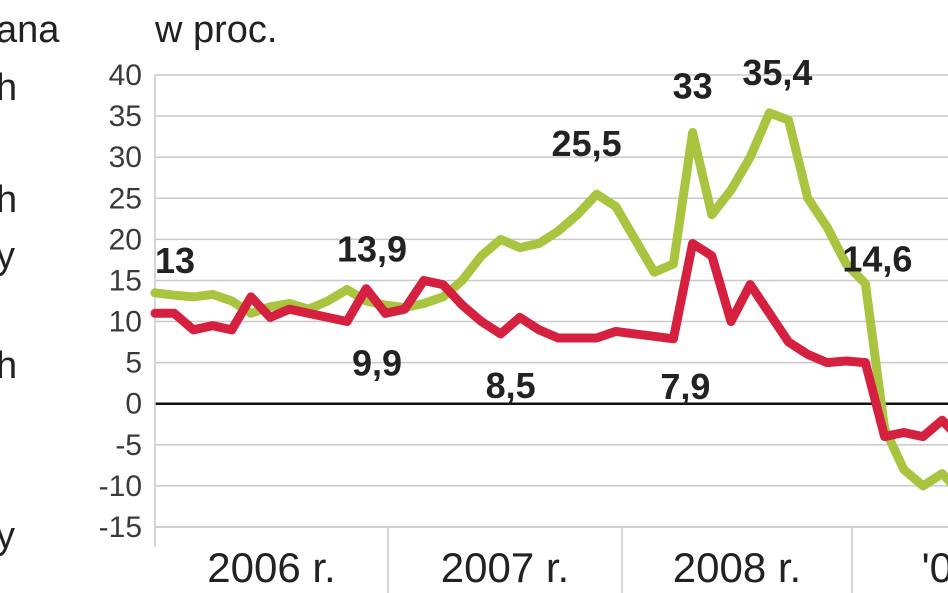 Image resolution: width=948 pixels, height=593 pixels. Describe the element at coordinates (372, 248) in the screenshot. I see `data-label: 13,9` at that location.